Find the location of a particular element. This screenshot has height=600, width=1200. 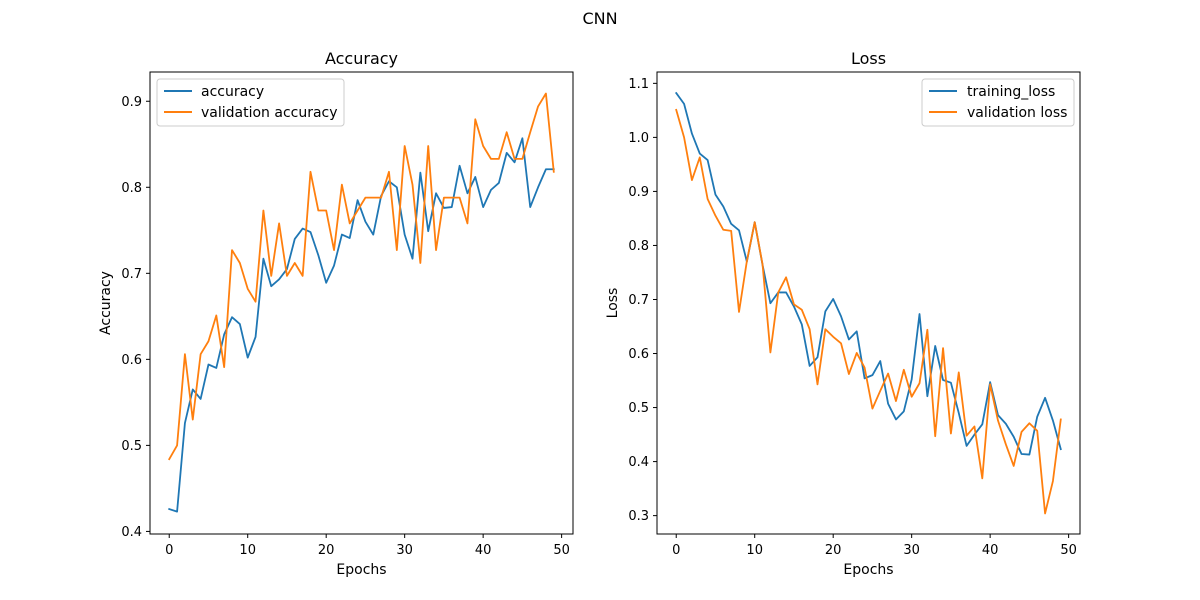

accuracy-y-ticks: 0.4 0.5 0.6 0.7 0.8 0.9 is located at coordinates (135, 317).